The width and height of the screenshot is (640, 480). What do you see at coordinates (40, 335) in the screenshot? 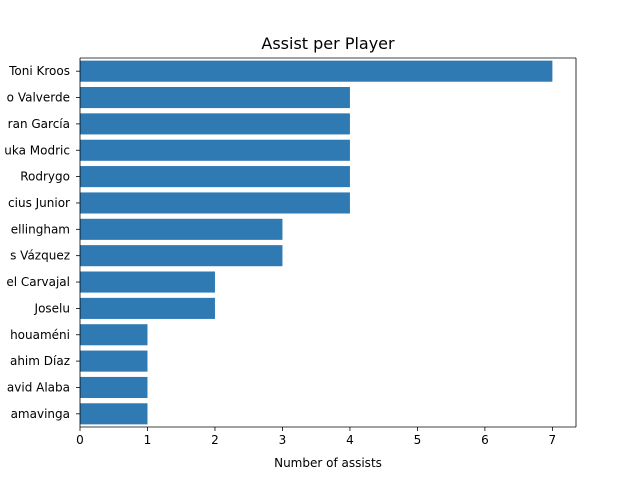
I see `y-tick-label: houaméni` at bounding box center [40, 335].